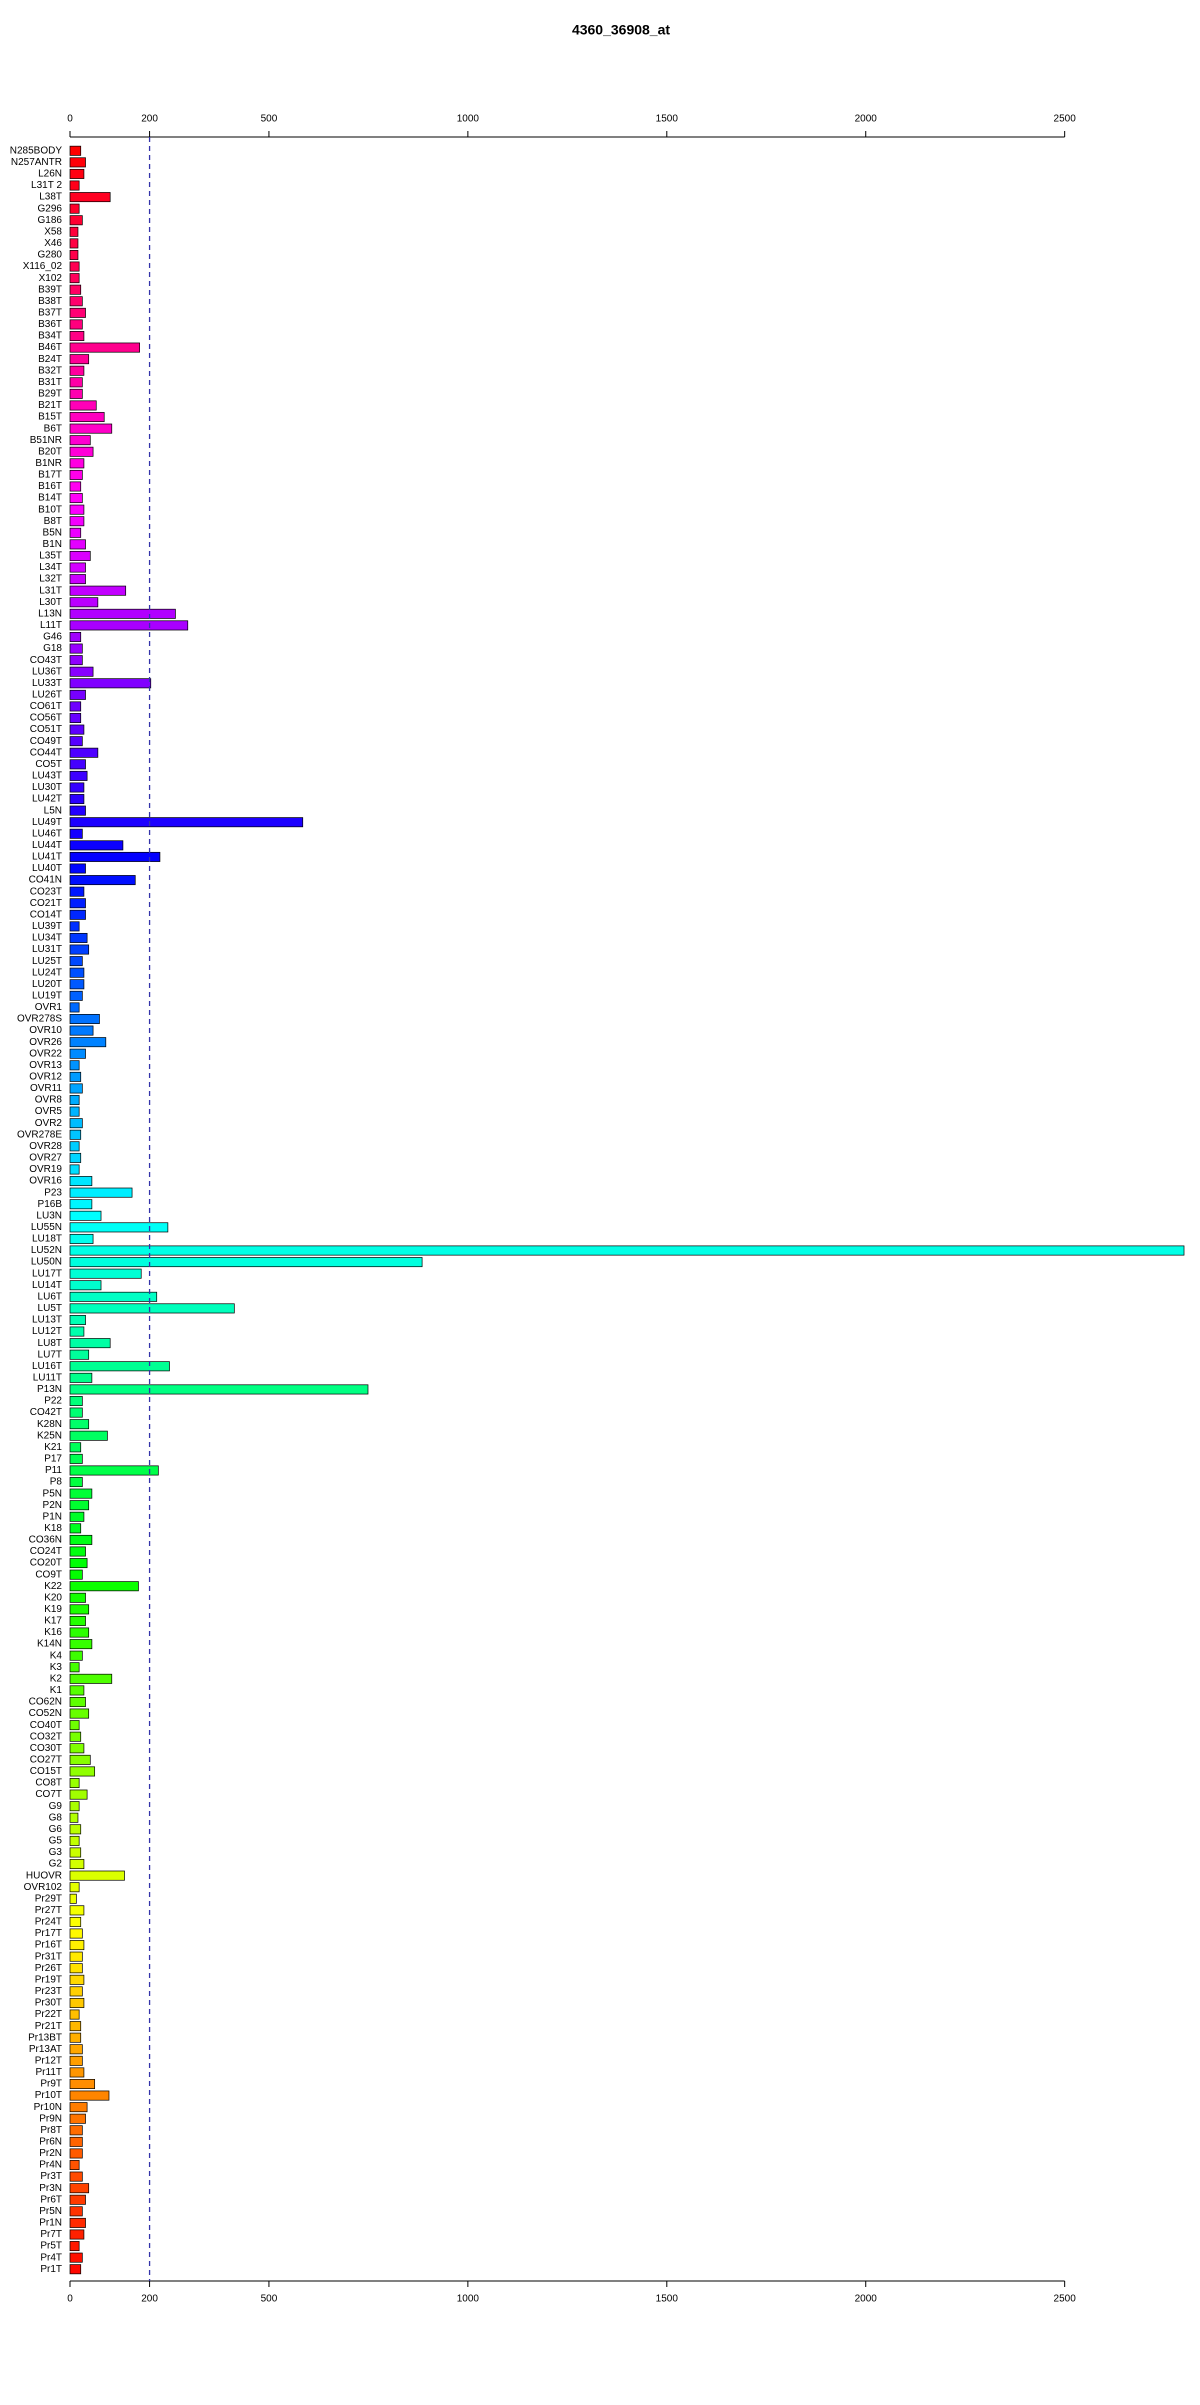 This screenshot has width=1200, height=2405. I want to click on x-tick-label: 500, so click(269, 2299).